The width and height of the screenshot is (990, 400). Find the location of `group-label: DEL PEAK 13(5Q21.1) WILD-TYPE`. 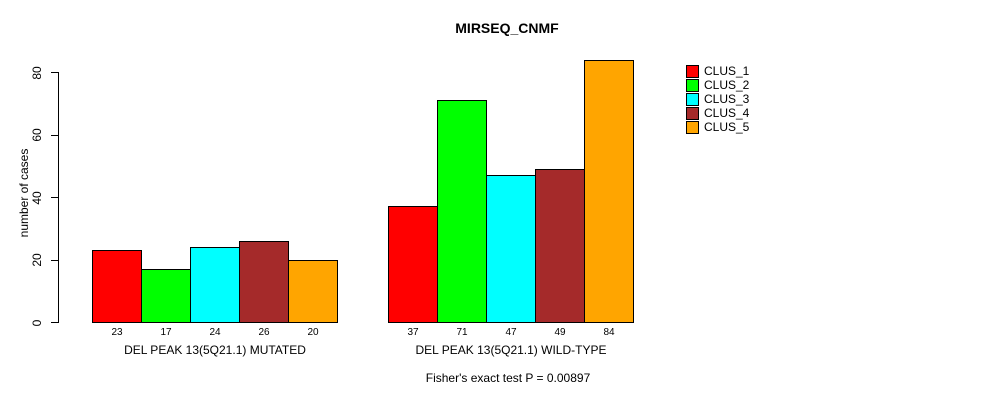

group-label: DEL PEAK 13(5Q21.1) WILD-TYPE is located at coordinates (511, 350).